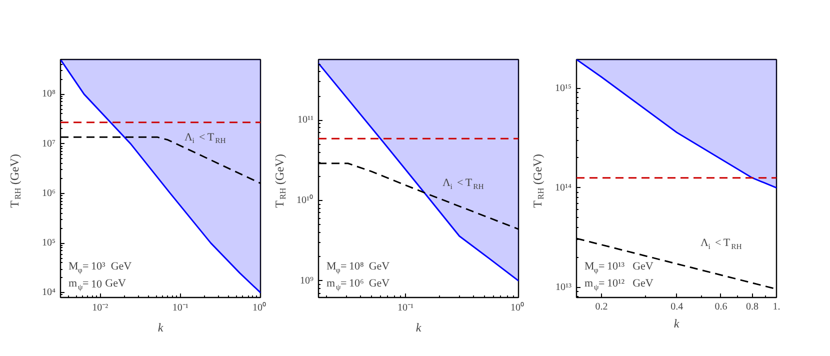  Describe the element at coordinates (601, 307) in the screenshot. I see `x-tick-label: 0.2` at that location.